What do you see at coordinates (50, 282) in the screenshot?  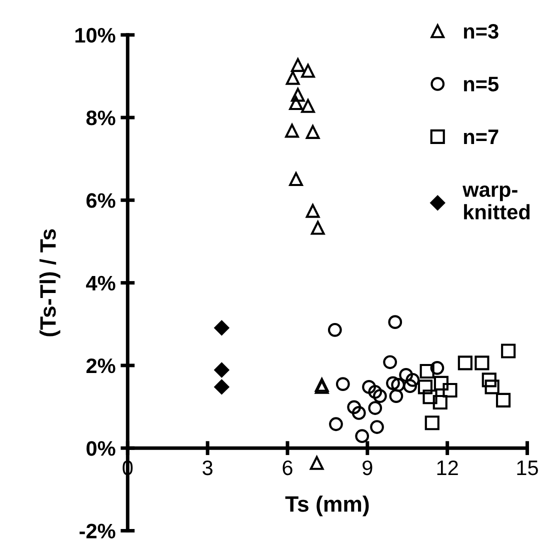 I see `y-axis-title: (Ts-Tl) / Ts` at bounding box center [50, 282].